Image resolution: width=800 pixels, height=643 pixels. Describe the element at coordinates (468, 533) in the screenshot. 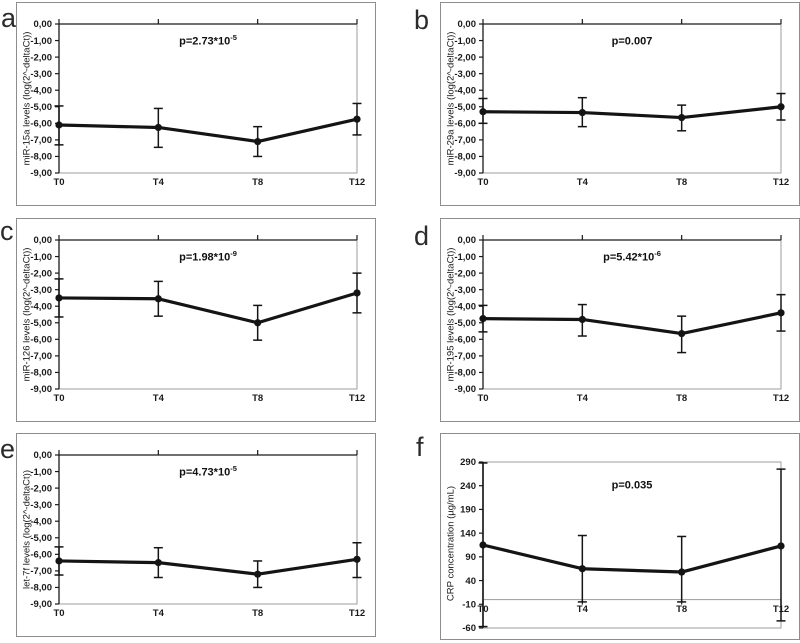

I see `y-tick-label: 140` at that location.